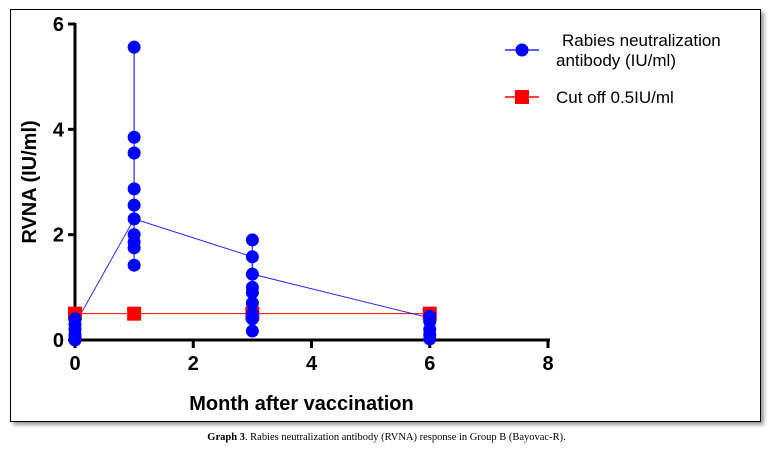 The image size is (773, 452). Describe the element at coordinates (615, 97) in the screenshot. I see `legend-cutoff-label: Cut off 0.5IU/ml` at that location.